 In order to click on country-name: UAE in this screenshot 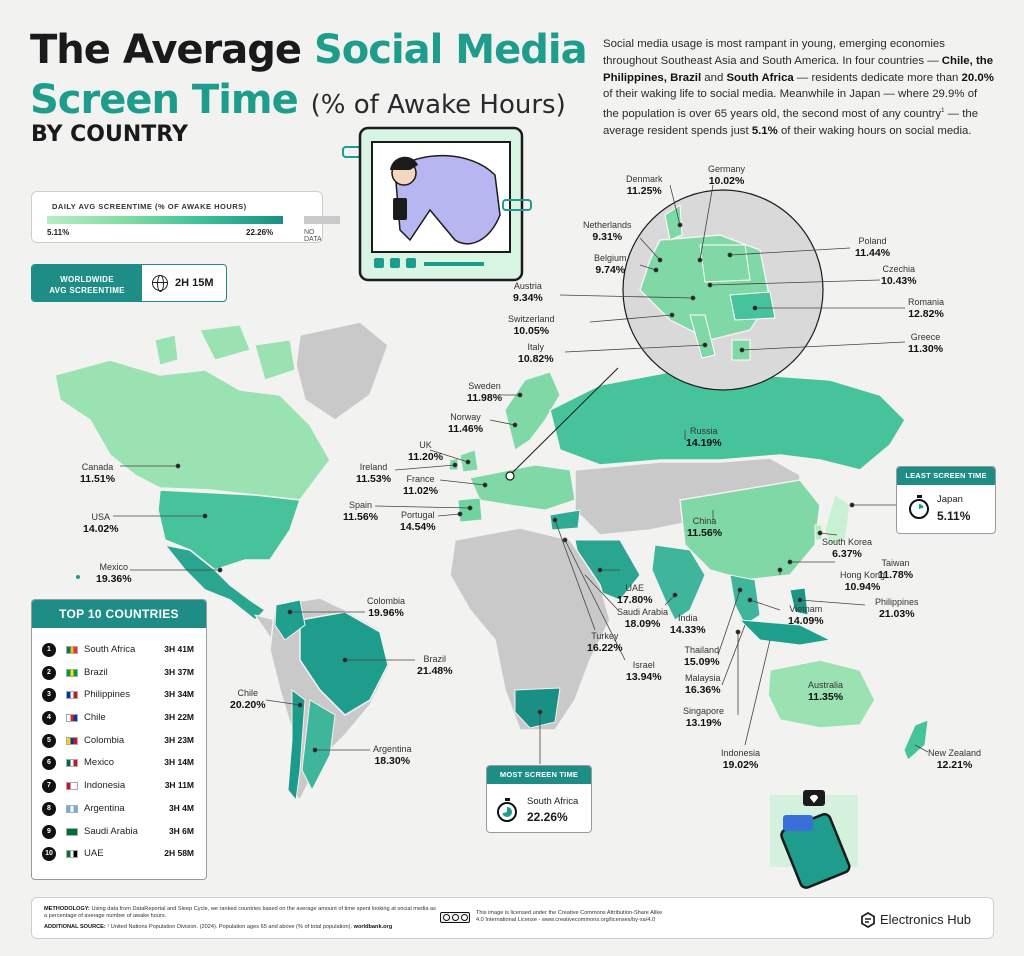, I will do `click(635, 588)`.